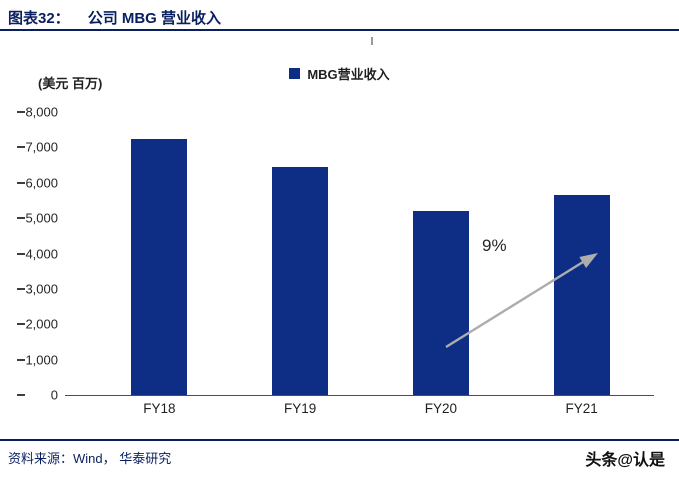  What do you see at coordinates (159, 408) in the screenshot?
I see `x-tick-label: FY18` at bounding box center [159, 408].